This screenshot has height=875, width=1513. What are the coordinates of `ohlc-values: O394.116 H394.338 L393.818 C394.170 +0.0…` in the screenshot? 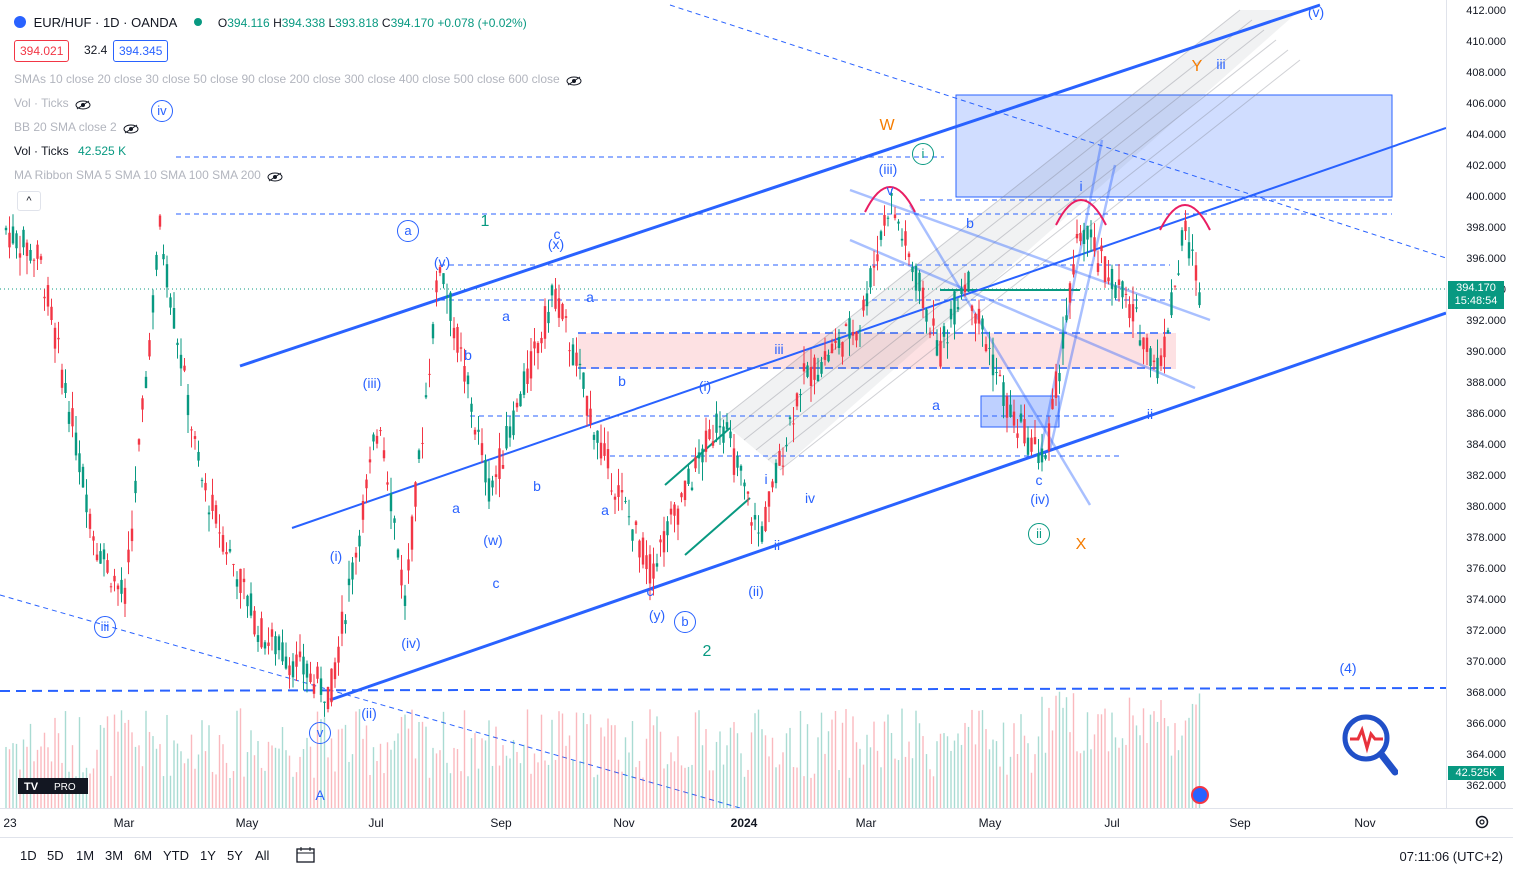 It's located at (372, 23).